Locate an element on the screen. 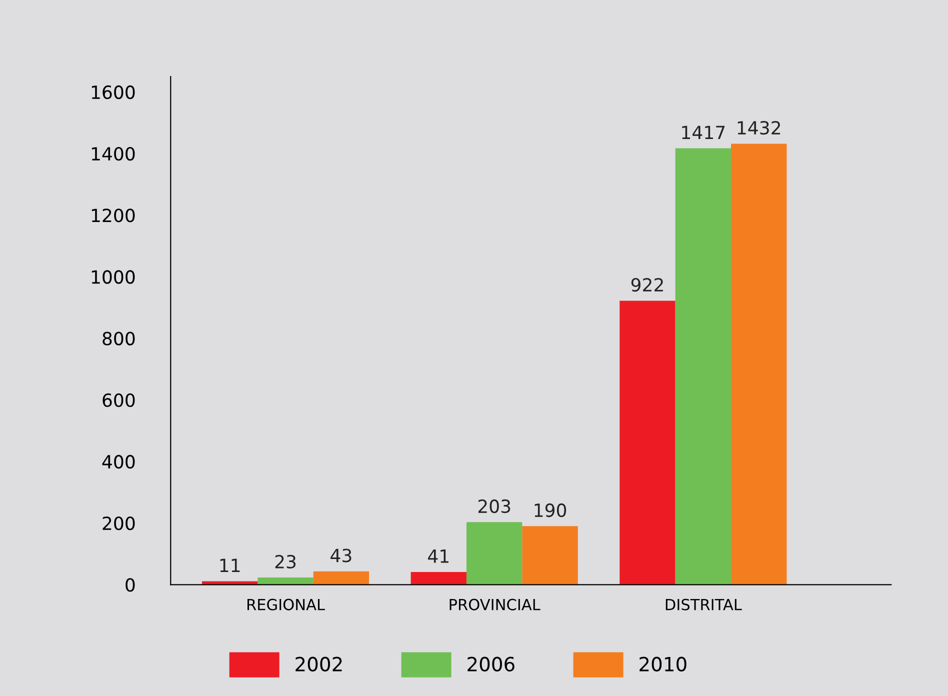 The width and height of the screenshot is (948, 696). data-label: 11 is located at coordinates (230, 565).